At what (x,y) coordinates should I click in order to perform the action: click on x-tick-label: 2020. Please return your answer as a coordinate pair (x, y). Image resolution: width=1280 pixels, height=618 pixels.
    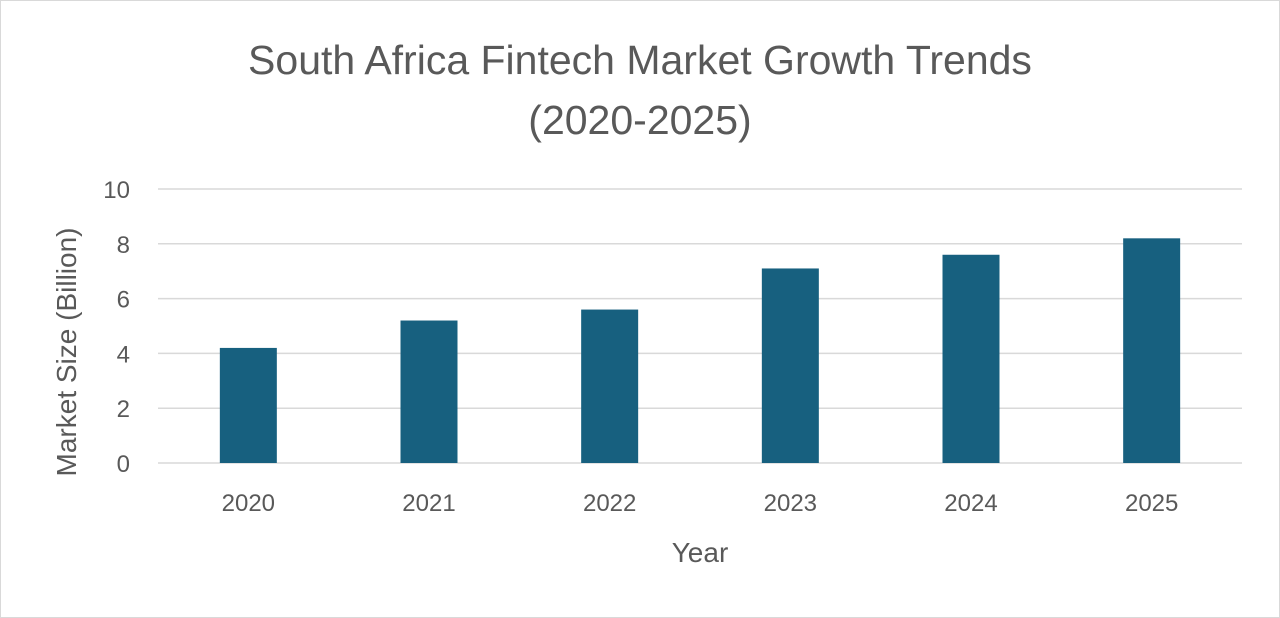
    Looking at the image, I should click on (248, 503).